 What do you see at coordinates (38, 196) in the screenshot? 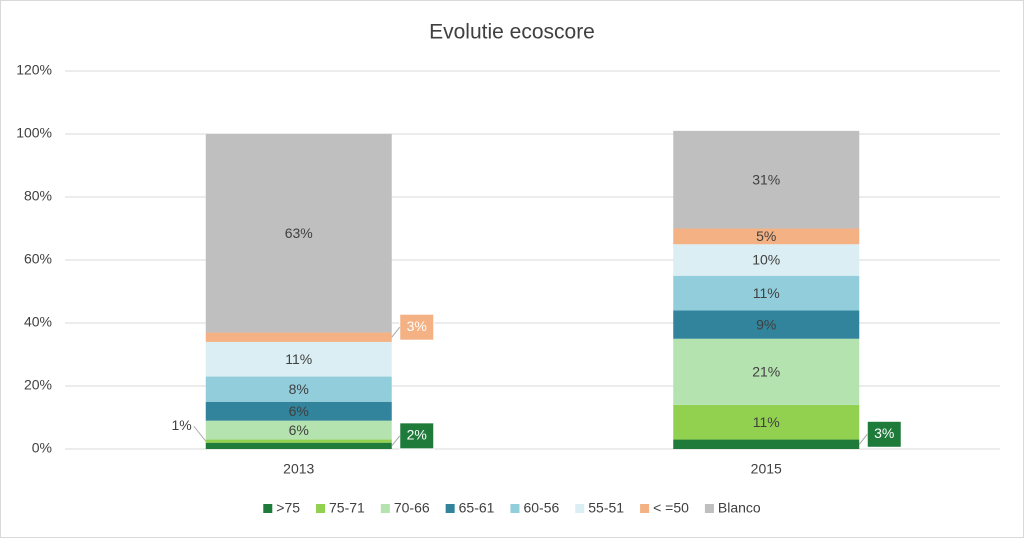
I see `y-tick-label: 80%` at bounding box center [38, 196].